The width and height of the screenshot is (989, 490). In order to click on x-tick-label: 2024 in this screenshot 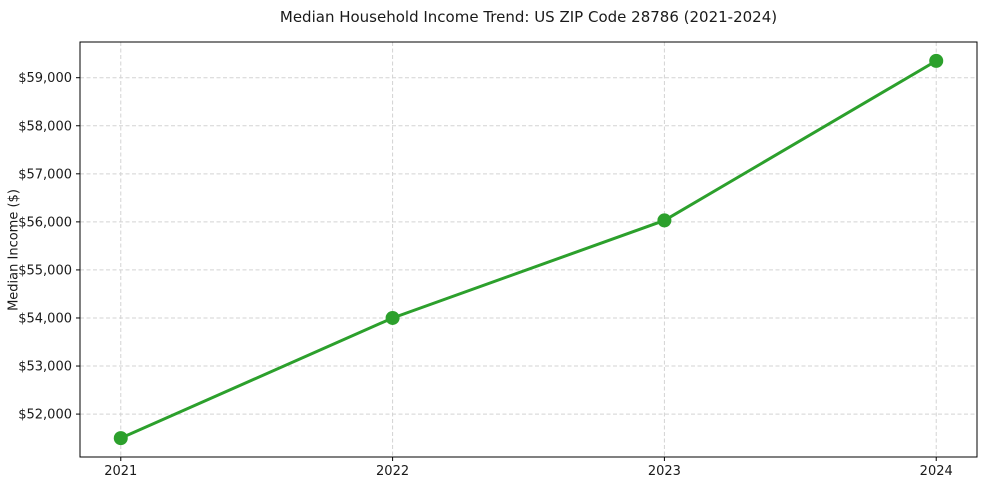, I will do `click(936, 471)`.